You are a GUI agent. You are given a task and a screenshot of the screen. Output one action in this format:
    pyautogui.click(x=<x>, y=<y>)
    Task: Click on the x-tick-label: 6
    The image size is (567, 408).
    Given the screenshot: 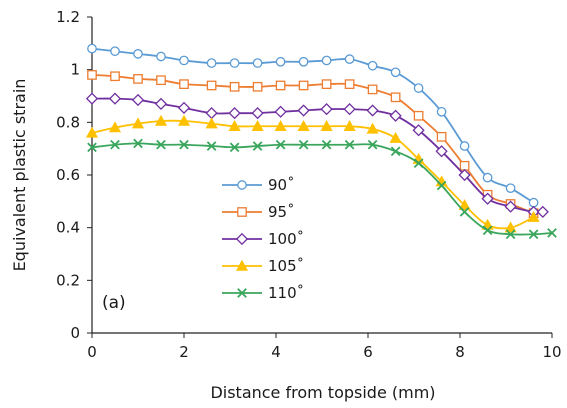 What is the action you would take?
    pyautogui.click(x=368, y=352)
    